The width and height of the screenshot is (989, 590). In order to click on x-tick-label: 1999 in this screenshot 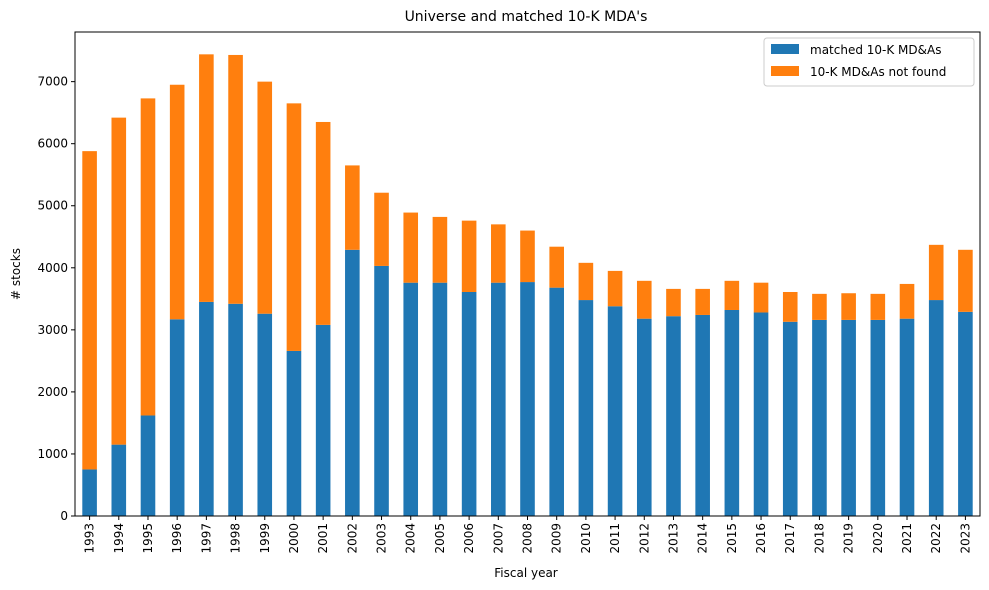, I will do `click(265, 538)`.